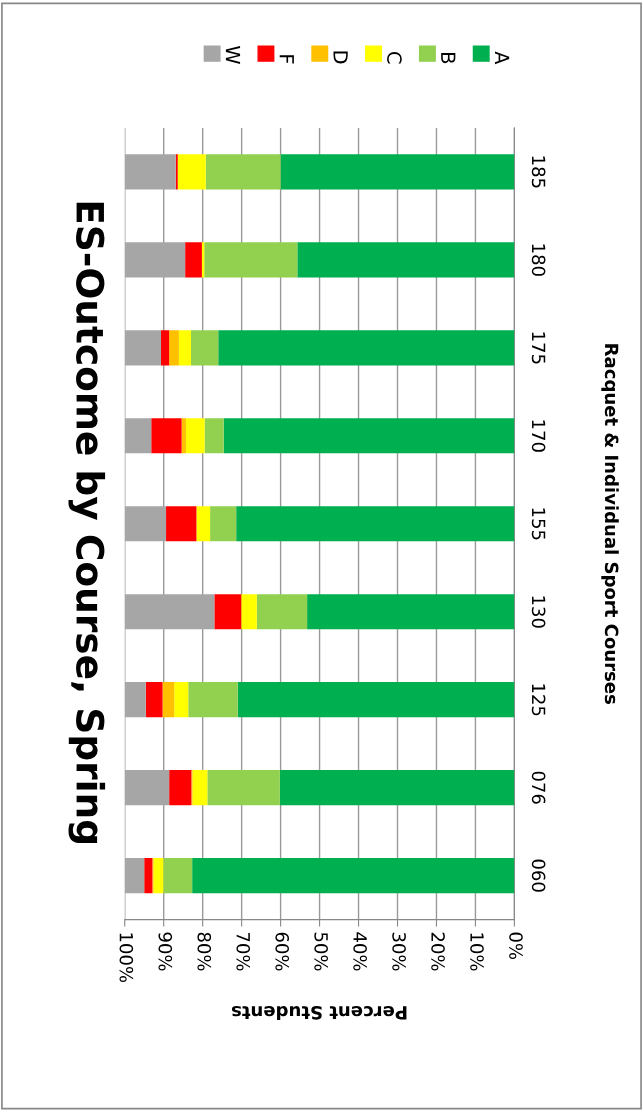  I want to click on y-tick-label: 170, so click(538, 436).